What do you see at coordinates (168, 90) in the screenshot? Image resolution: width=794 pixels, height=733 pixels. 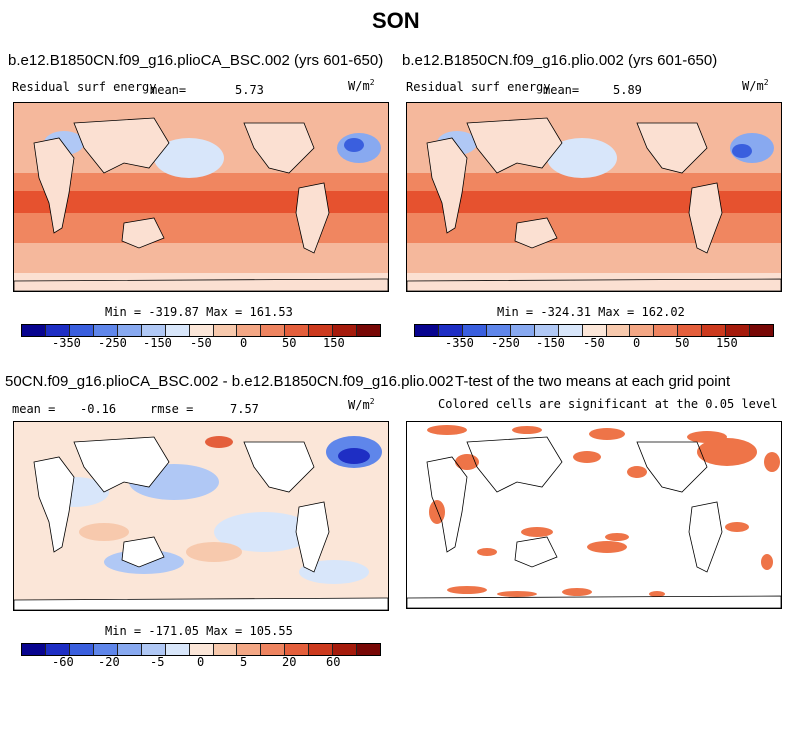 I see `panel1-mean-label: mean=` at bounding box center [168, 90].